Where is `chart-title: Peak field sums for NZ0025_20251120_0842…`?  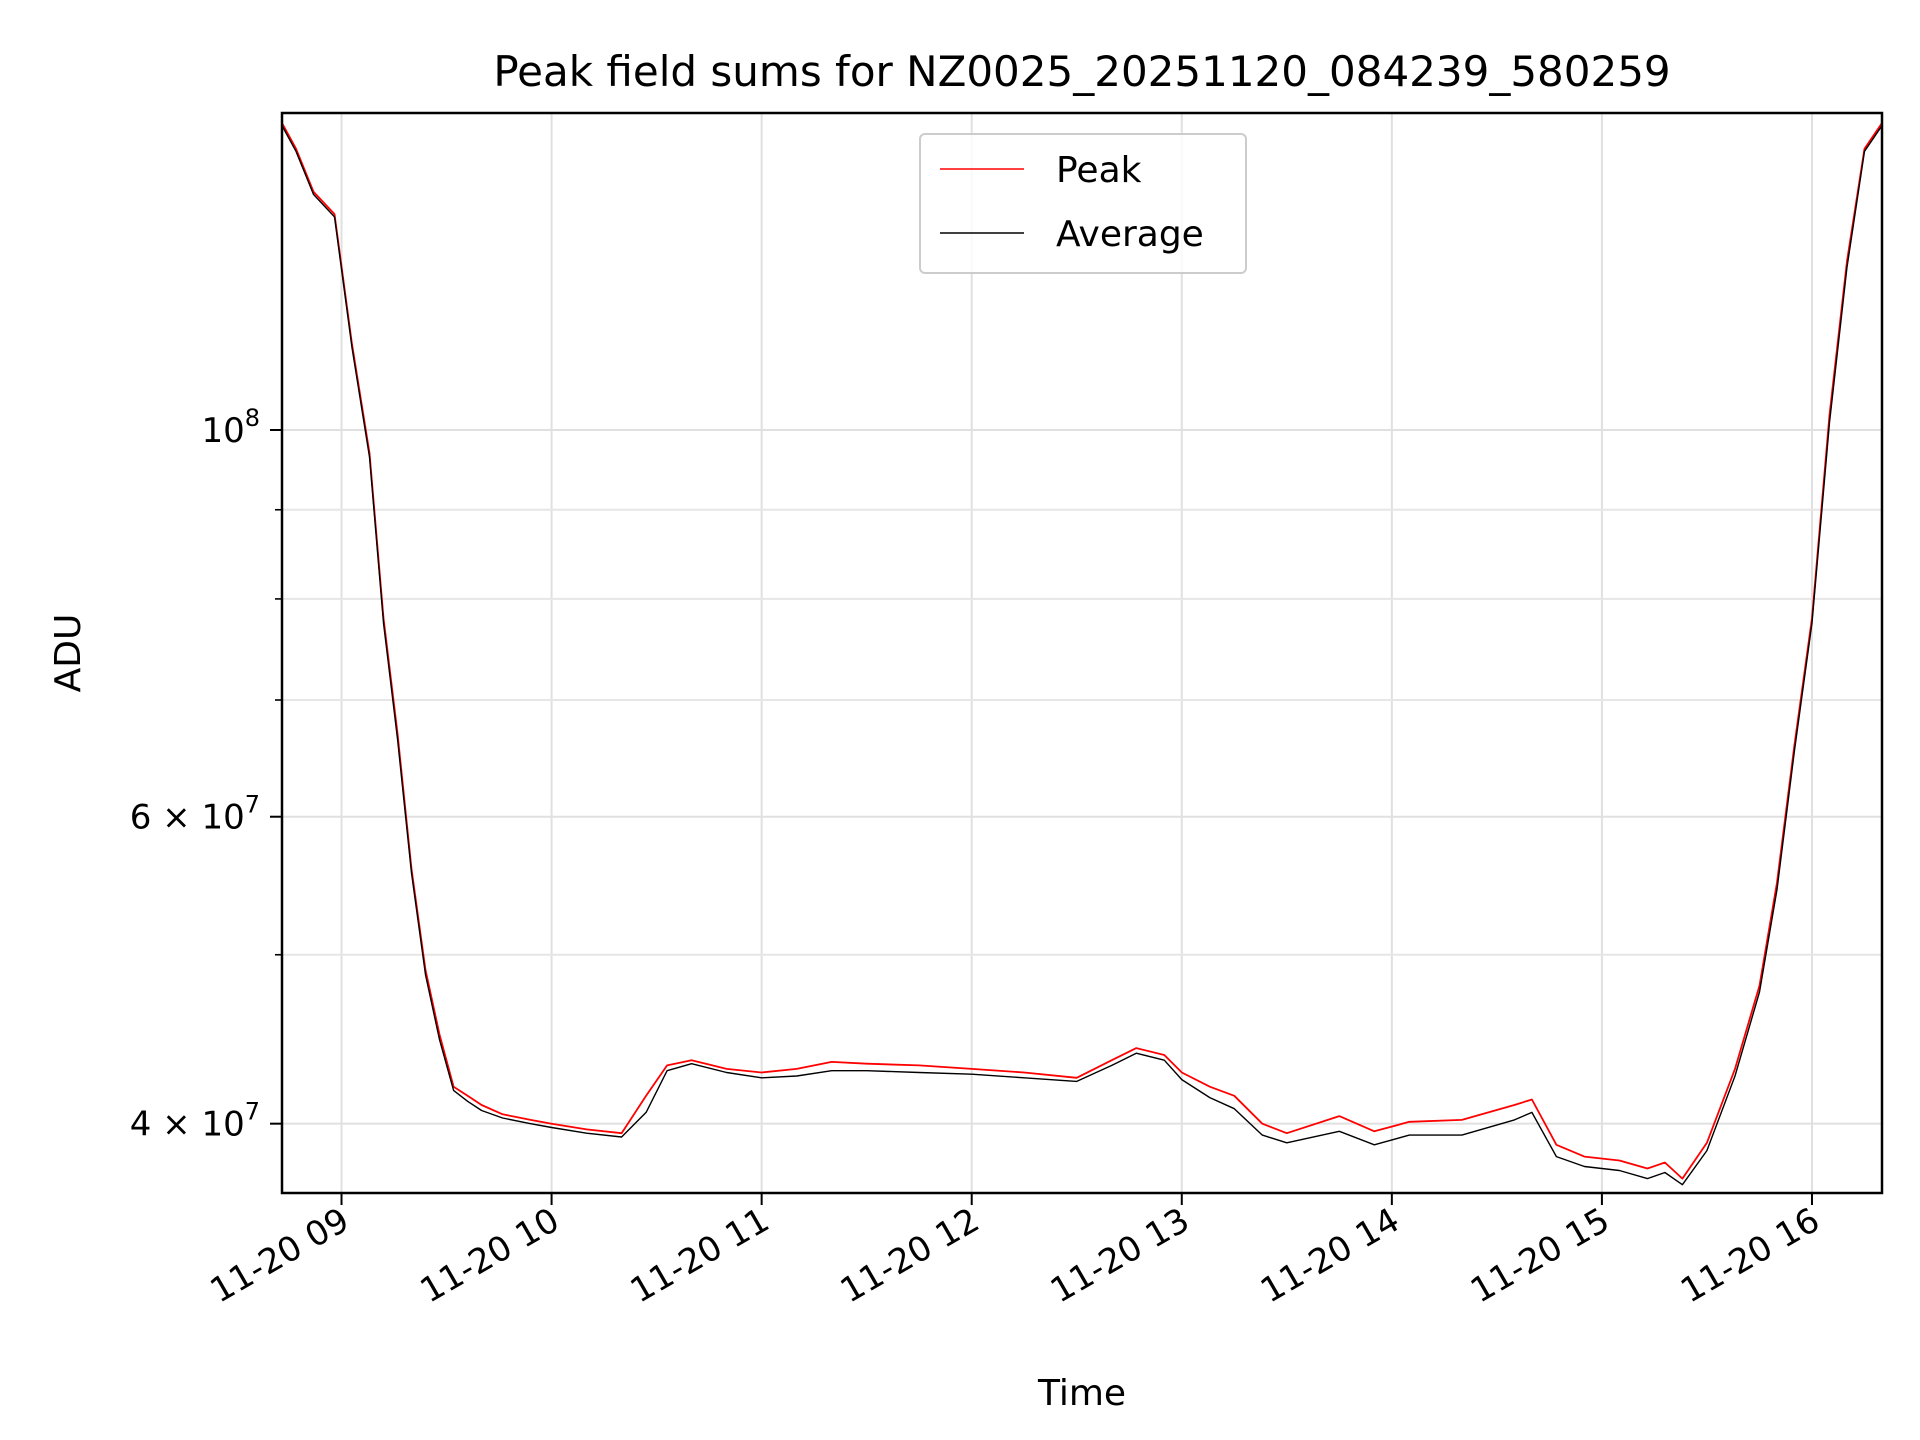
chart-title: Peak field sums for NZ0025_20251120_0842… is located at coordinates (1081, 71).